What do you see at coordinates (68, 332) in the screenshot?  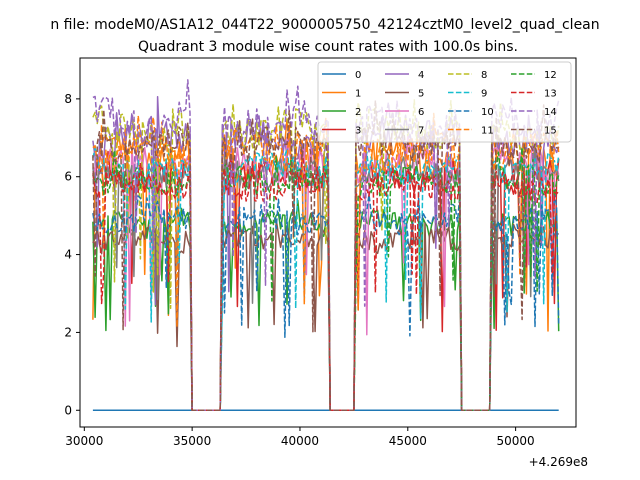 I see `y-tick-label: 2` at bounding box center [68, 332].